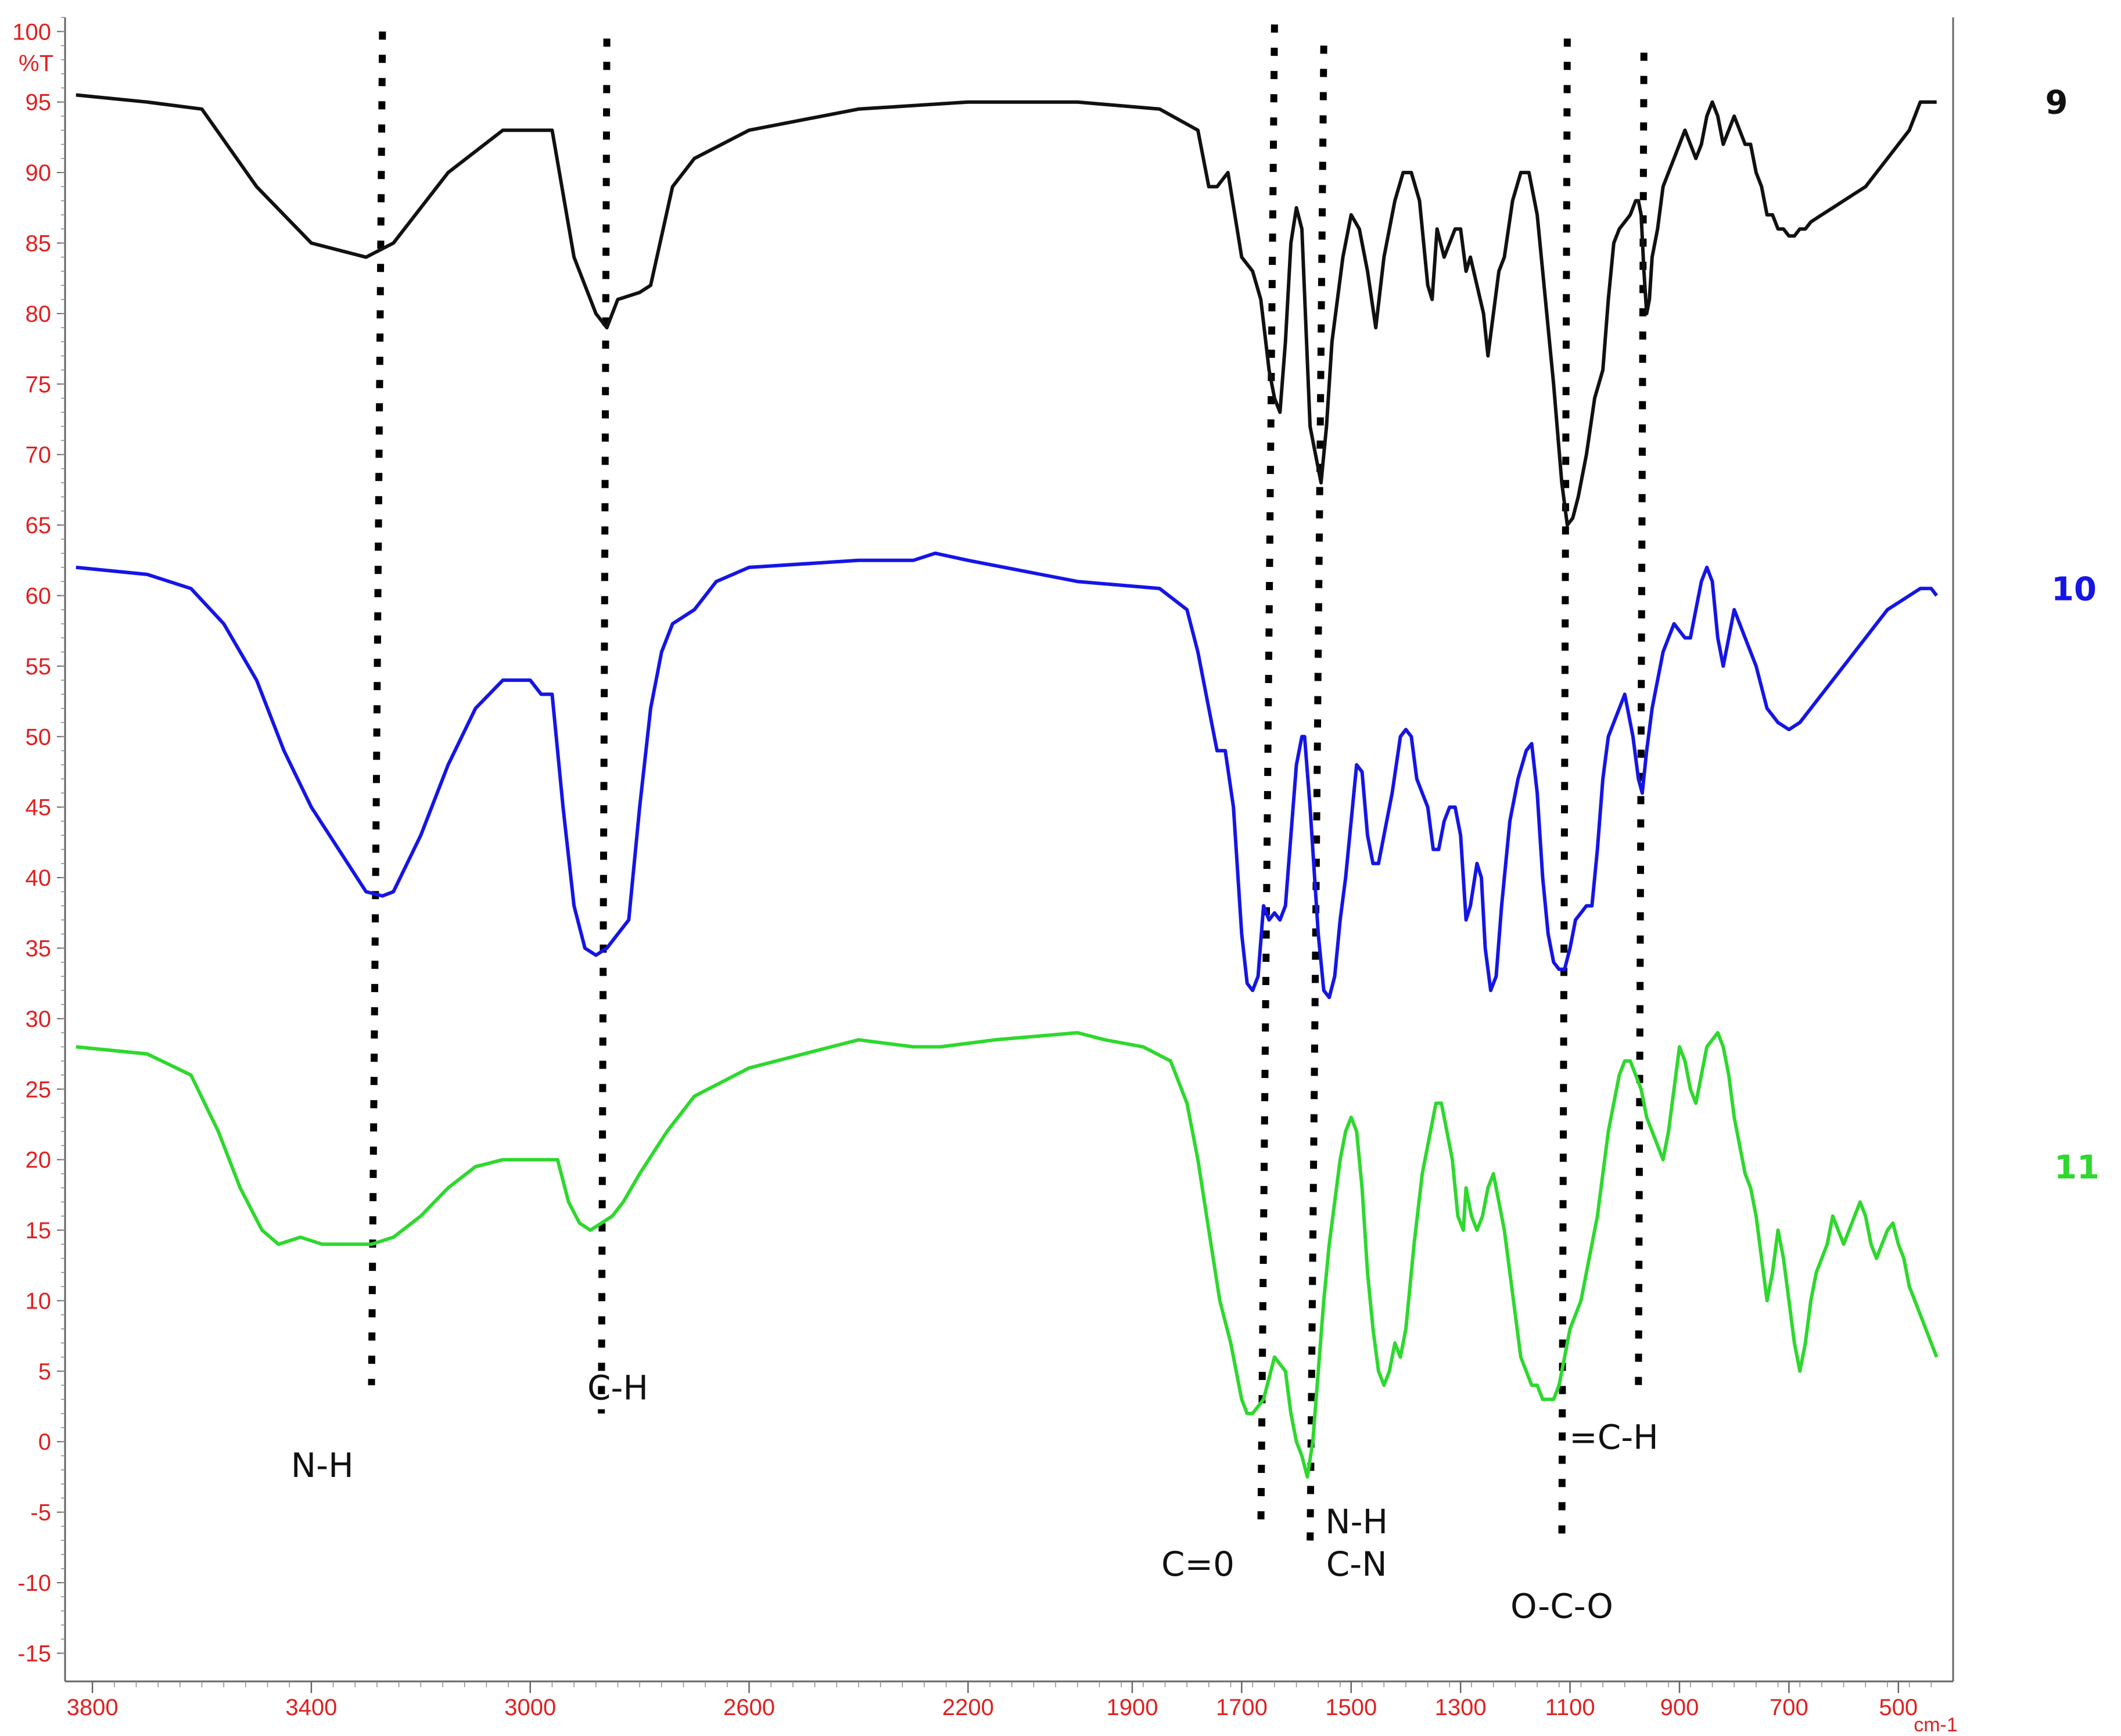 This screenshot has height=1736, width=2121. What do you see at coordinates (39, 314) in the screenshot?
I see `y-tick-label: 80` at bounding box center [39, 314].